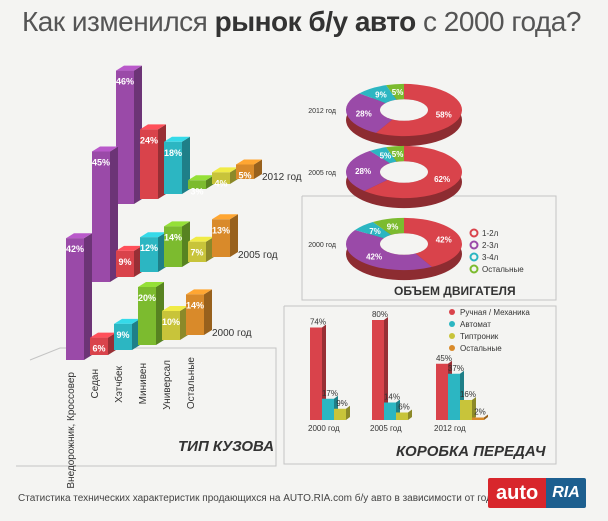 This screenshot has height=521, width=608. Describe the element at coordinates (392, 397) in the screenshot. I see `gearbox-bar-label: 14%` at that location.